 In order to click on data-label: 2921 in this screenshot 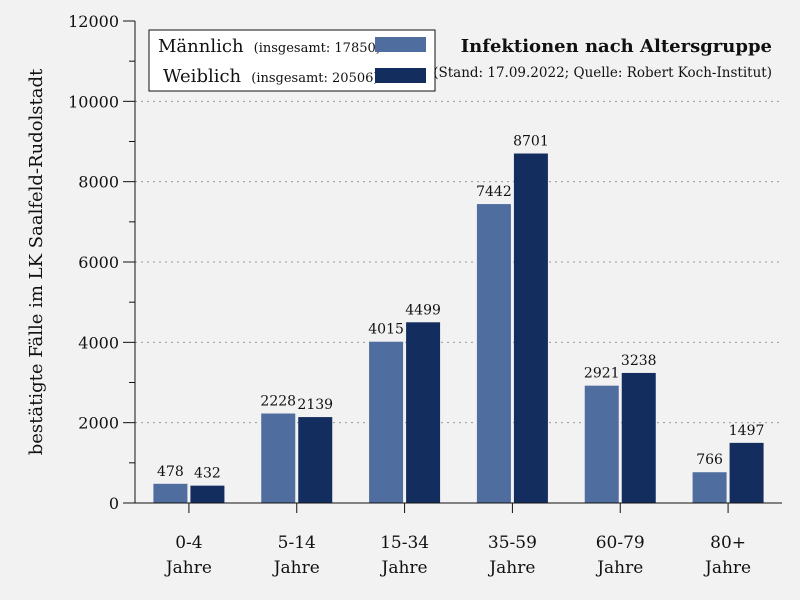, I will do `click(602, 374)`.